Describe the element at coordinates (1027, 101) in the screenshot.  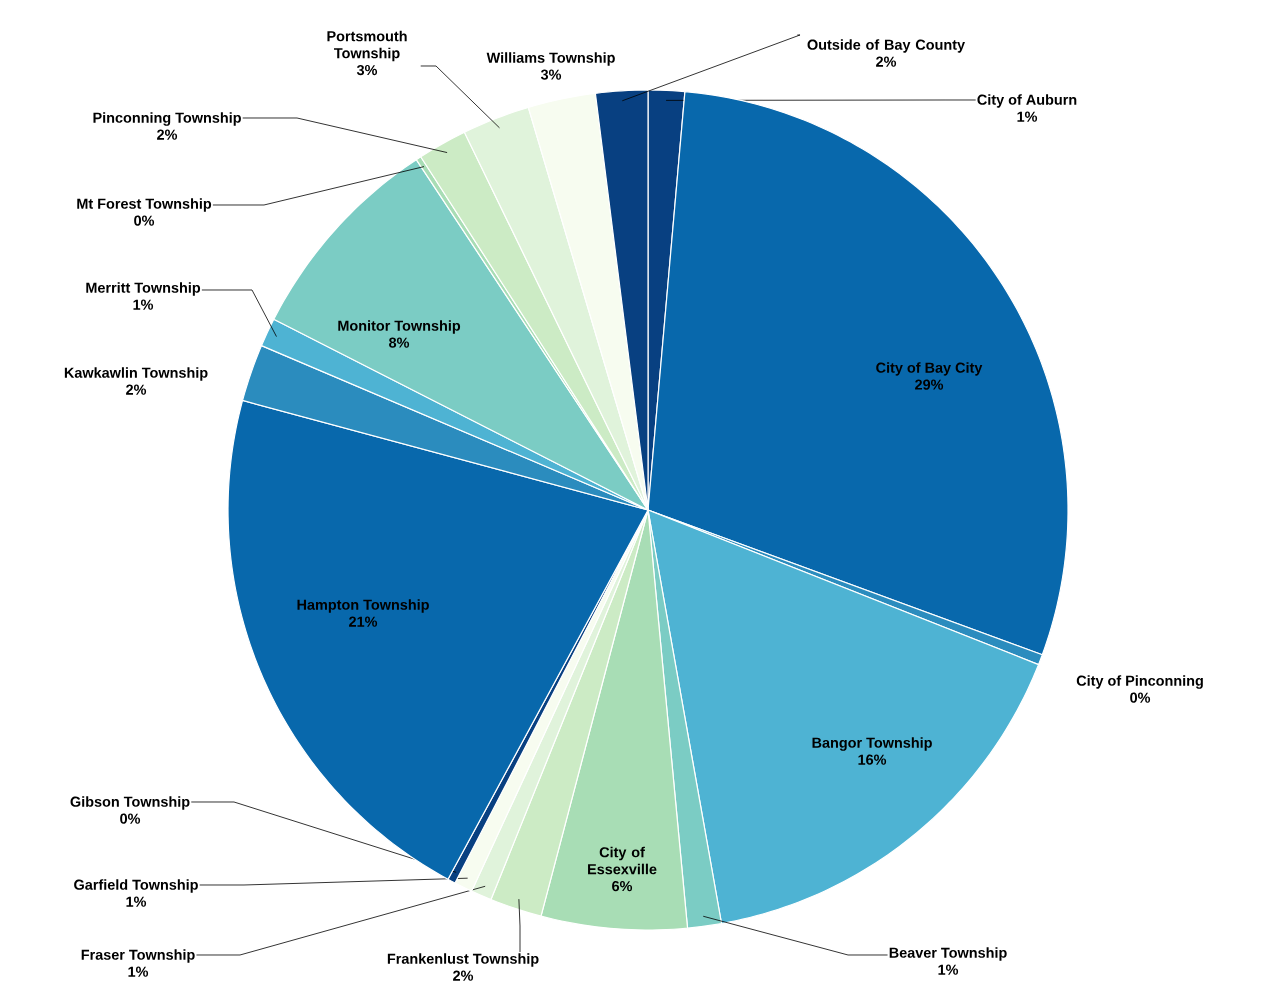
I see `slice-label: City of Auburn` at that location.